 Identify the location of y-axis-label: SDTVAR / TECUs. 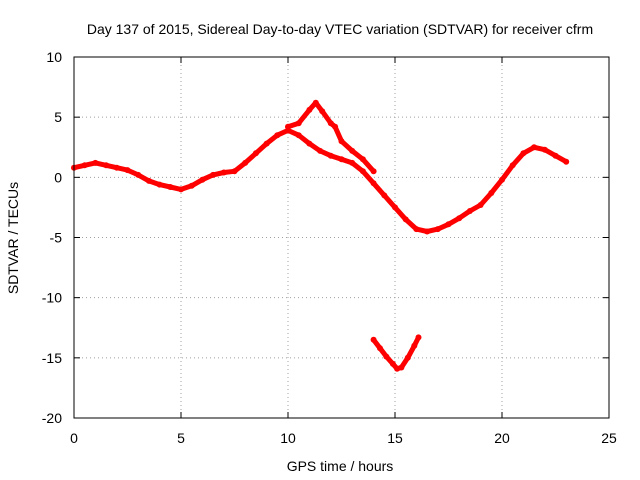
(13, 238).